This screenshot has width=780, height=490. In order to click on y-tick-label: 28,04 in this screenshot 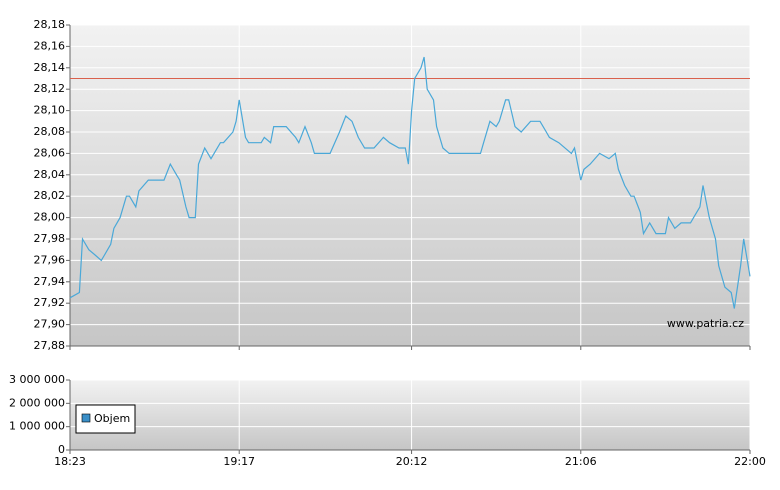, I will do `click(50, 174)`.